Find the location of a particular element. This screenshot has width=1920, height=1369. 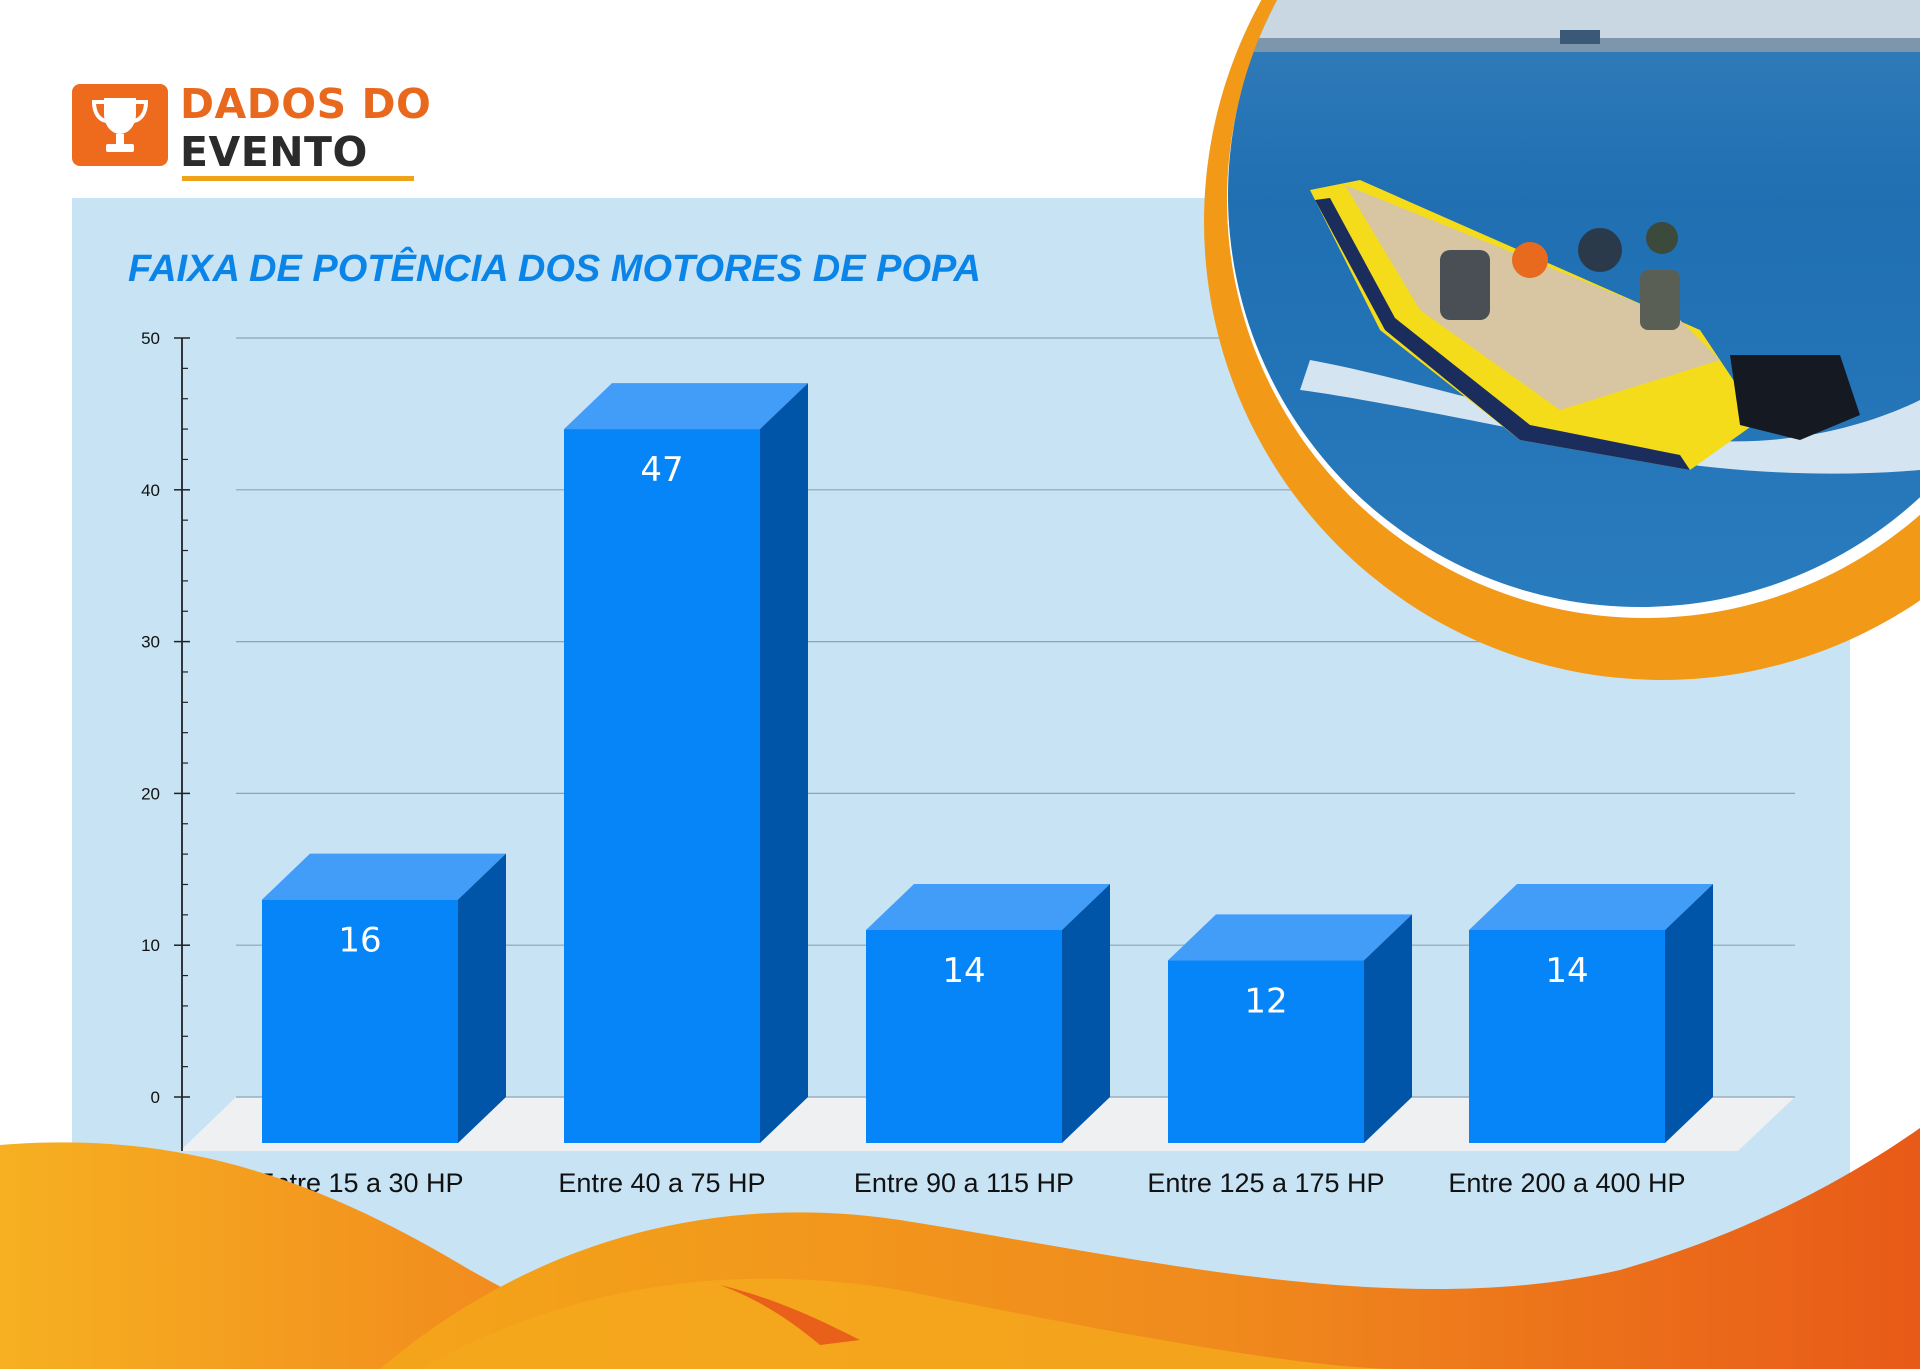

x-tick-label: Entre 125 a 175 HP is located at coordinates (1265, 1183).